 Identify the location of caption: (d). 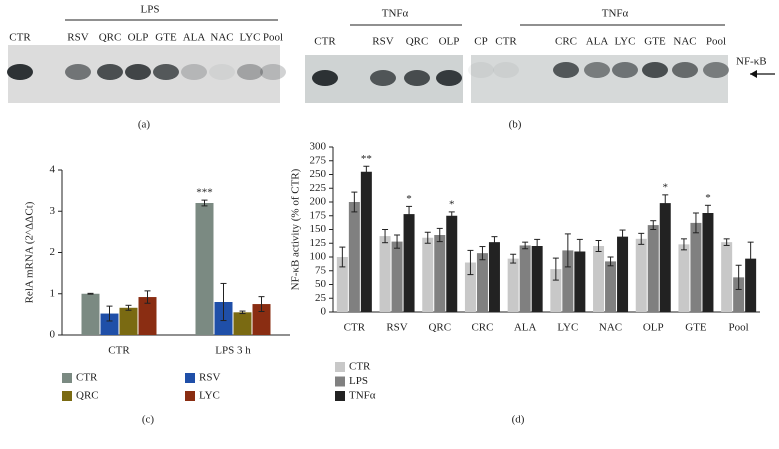
(518, 420).